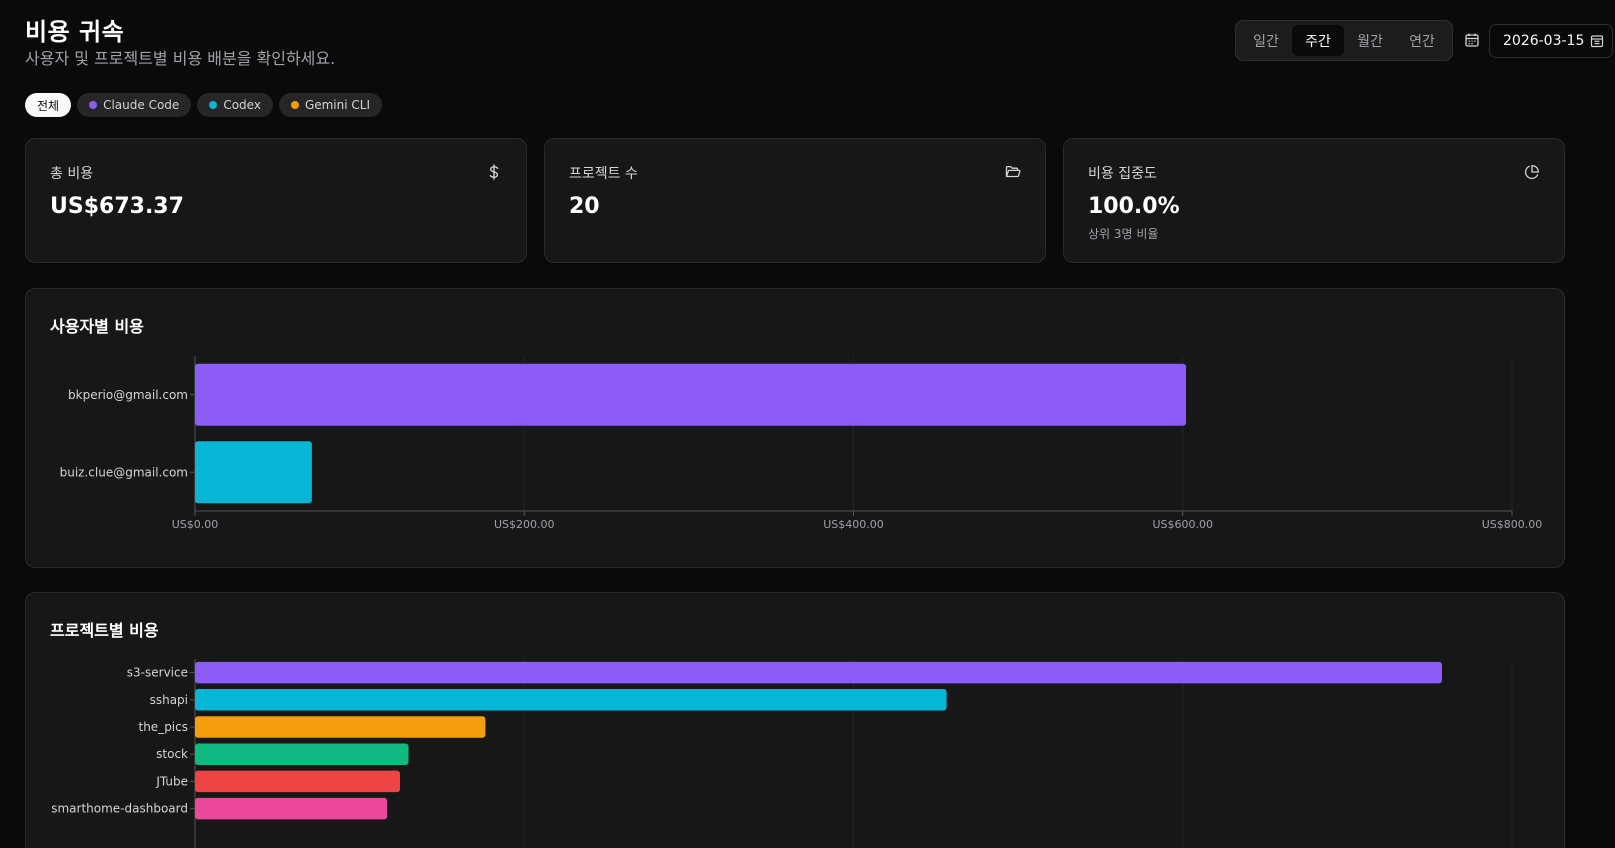 The height and width of the screenshot is (848, 1615). I want to click on concentration-label: 비용 집중도, so click(1122, 174).